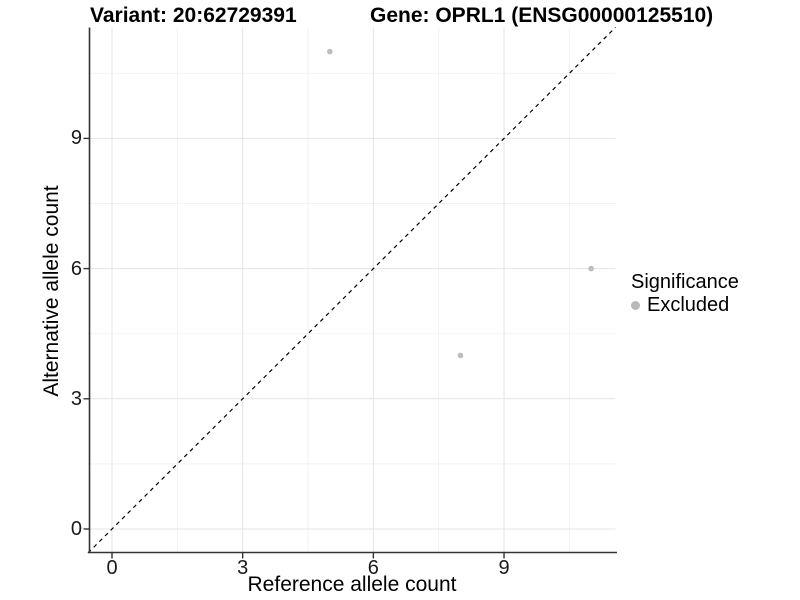  Describe the element at coordinates (76, 398) in the screenshot. I see `y-tick-label: 3` at that location.